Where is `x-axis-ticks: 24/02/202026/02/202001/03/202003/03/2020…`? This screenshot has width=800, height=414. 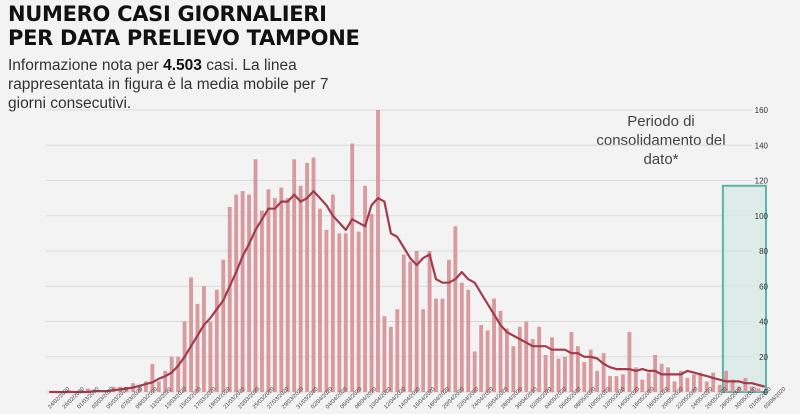
x-axis-ticks: 24/02/202026/02/202001/03/202003/03/2020… is located at coordinates (417, 398).